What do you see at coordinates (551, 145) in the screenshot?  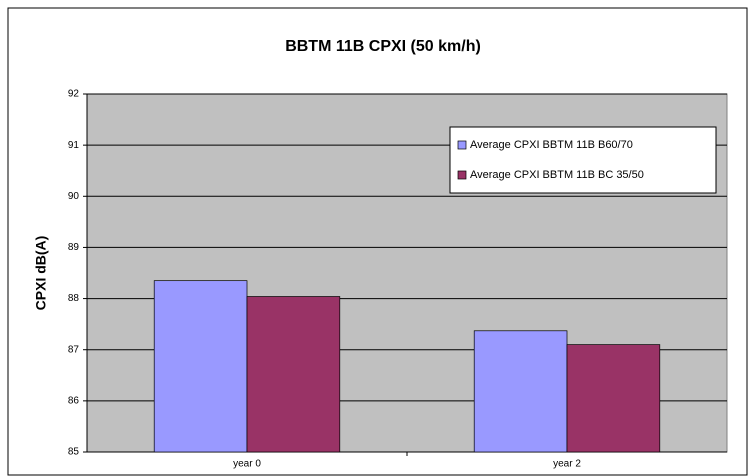 I see `legend-label: Average CPXI BBTM 11B B60/70` at bounding box center [551, 145].